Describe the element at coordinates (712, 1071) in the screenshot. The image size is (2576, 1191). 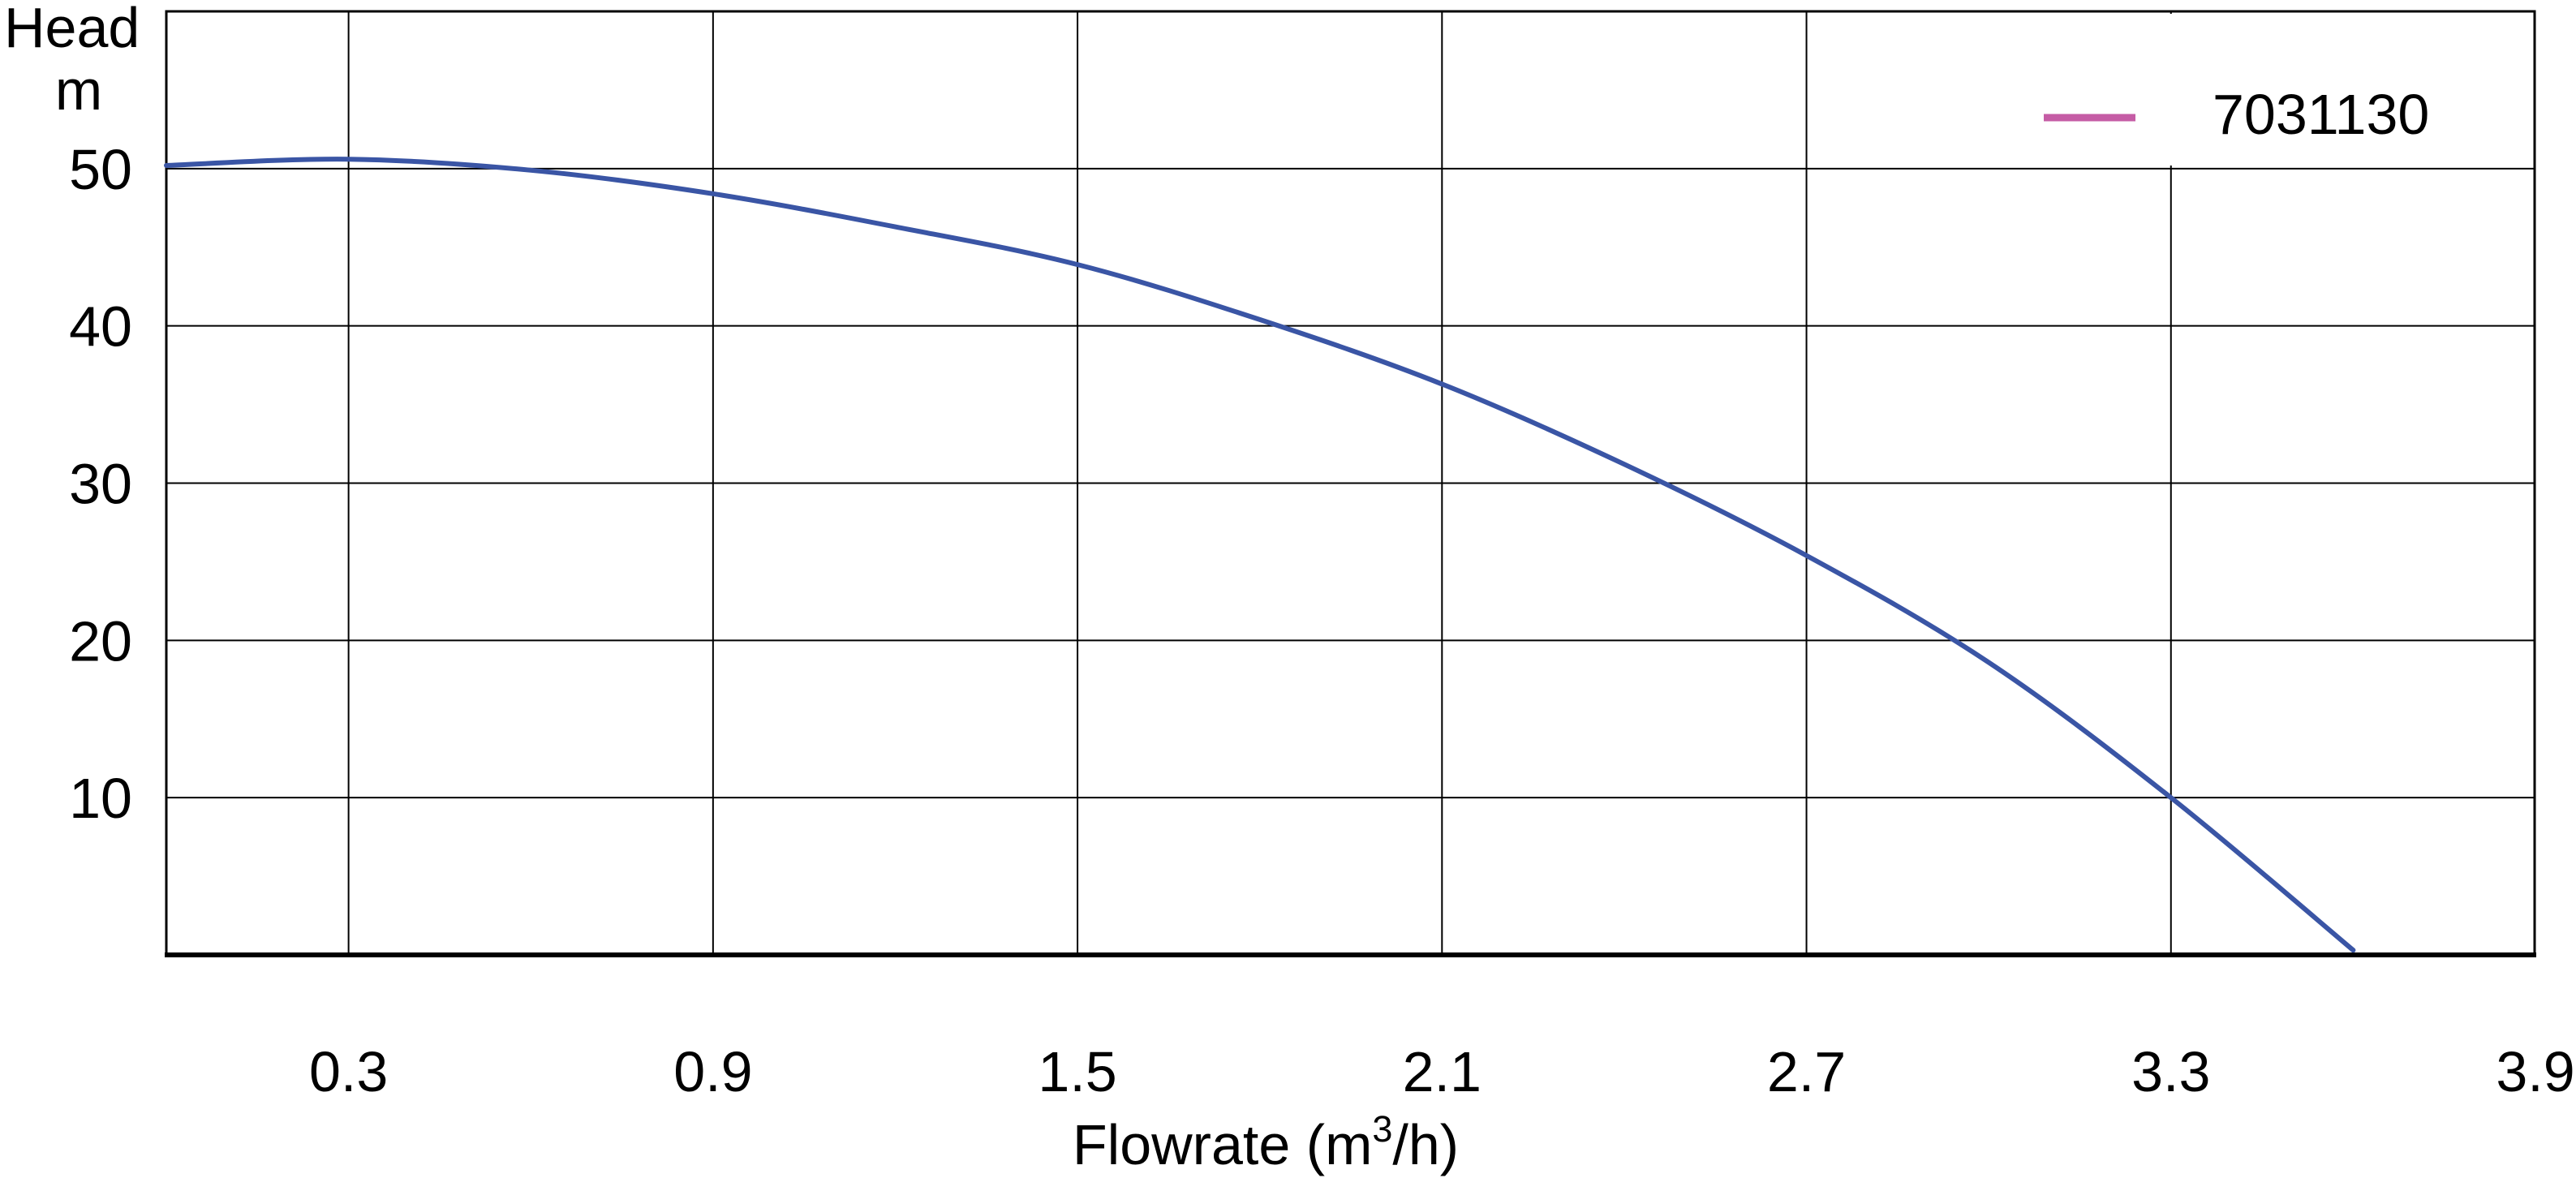
I see `x-tick-label: 0.9` at that location.